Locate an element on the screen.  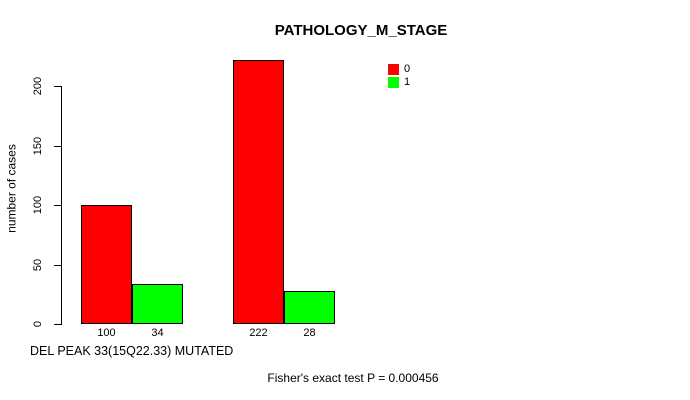
y-tick-label: 0 is located at coordinates (38, 324).